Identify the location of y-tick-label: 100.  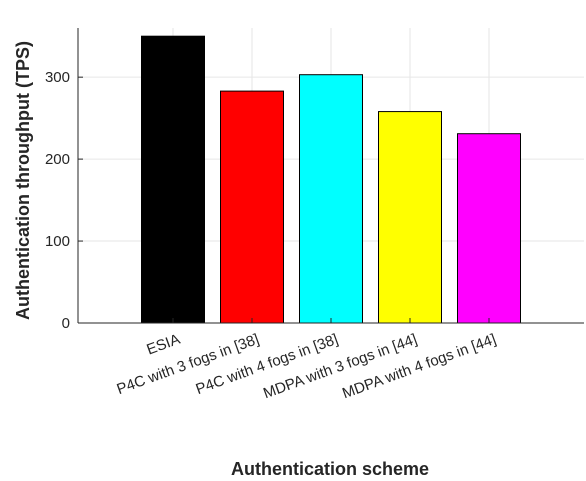
(57, 241).